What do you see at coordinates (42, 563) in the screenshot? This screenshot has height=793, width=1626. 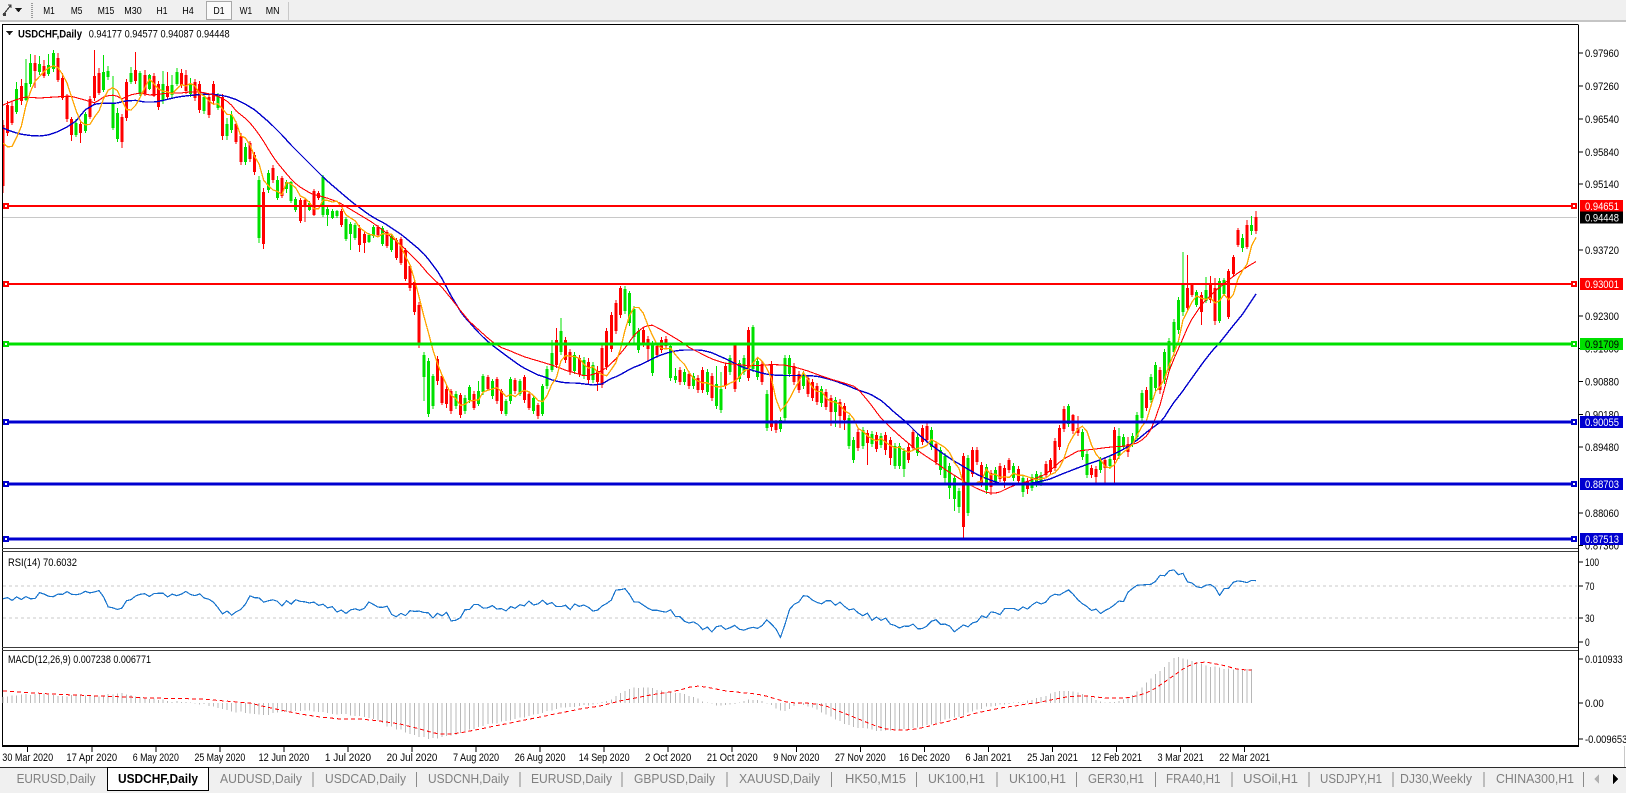 I see `svg-text: RSI(14) 70.6032` at bounding box center [42, 563].